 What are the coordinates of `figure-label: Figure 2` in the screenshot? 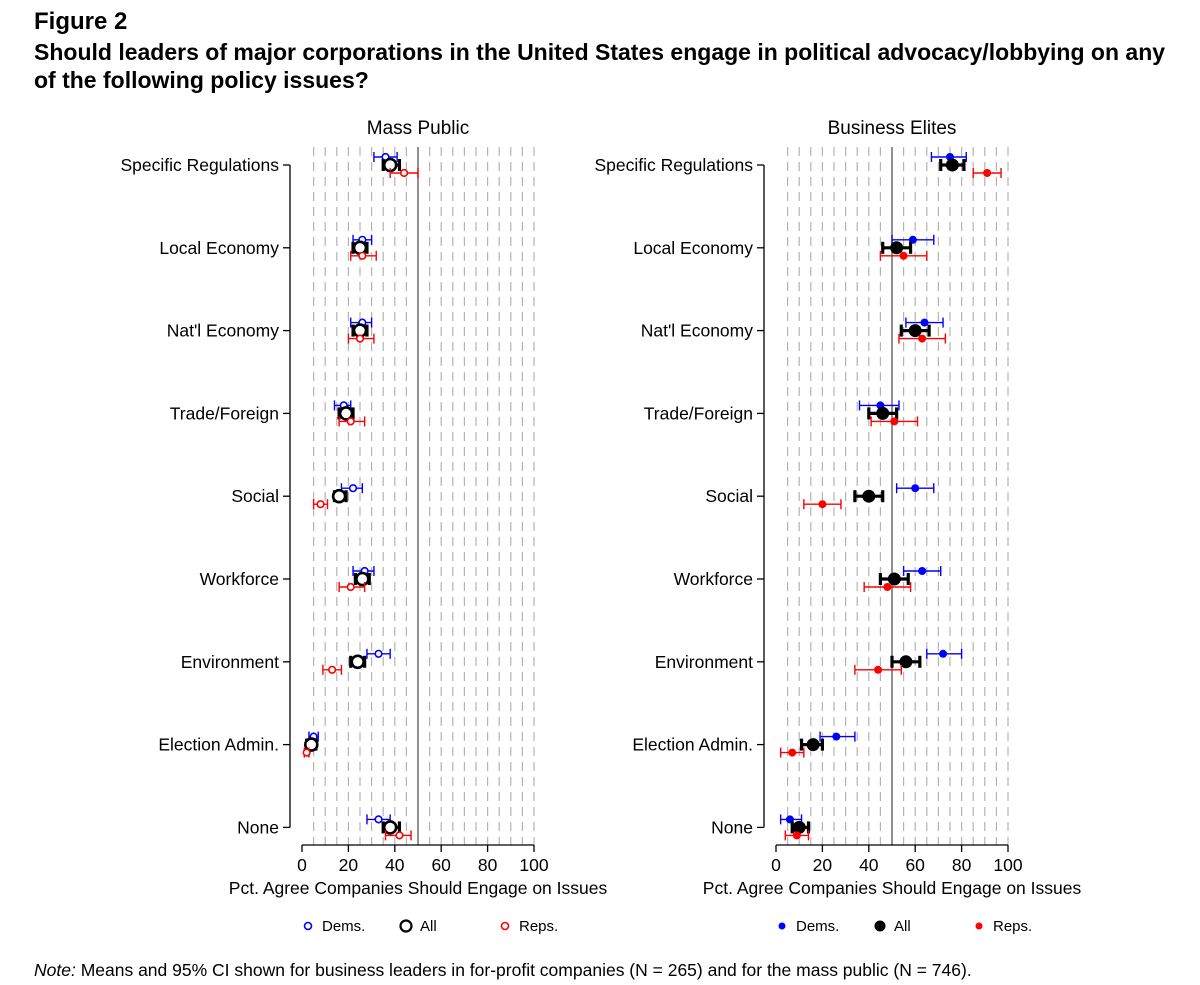 It's located at (81, 21).